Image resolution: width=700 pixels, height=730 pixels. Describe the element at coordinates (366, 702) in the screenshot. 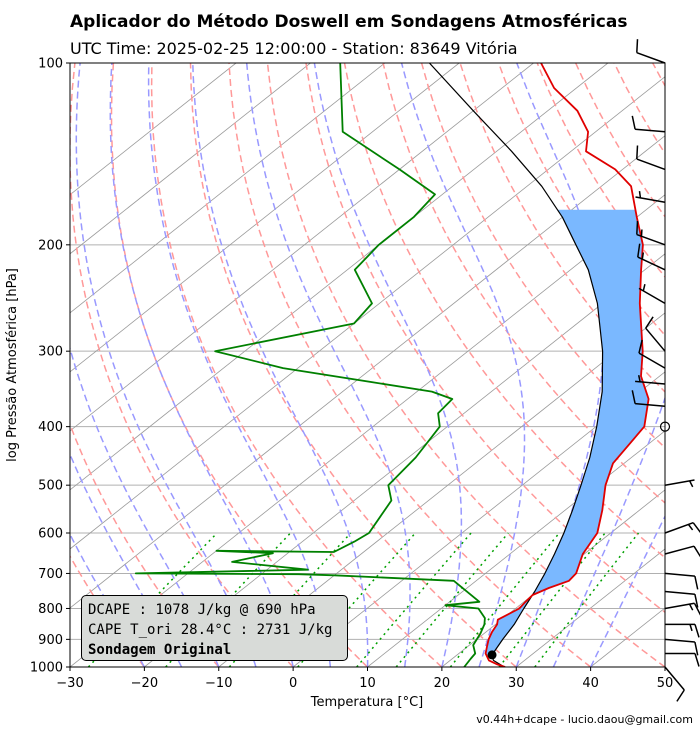

I see `x-axis-label: Temperatura [°C]` at that location.